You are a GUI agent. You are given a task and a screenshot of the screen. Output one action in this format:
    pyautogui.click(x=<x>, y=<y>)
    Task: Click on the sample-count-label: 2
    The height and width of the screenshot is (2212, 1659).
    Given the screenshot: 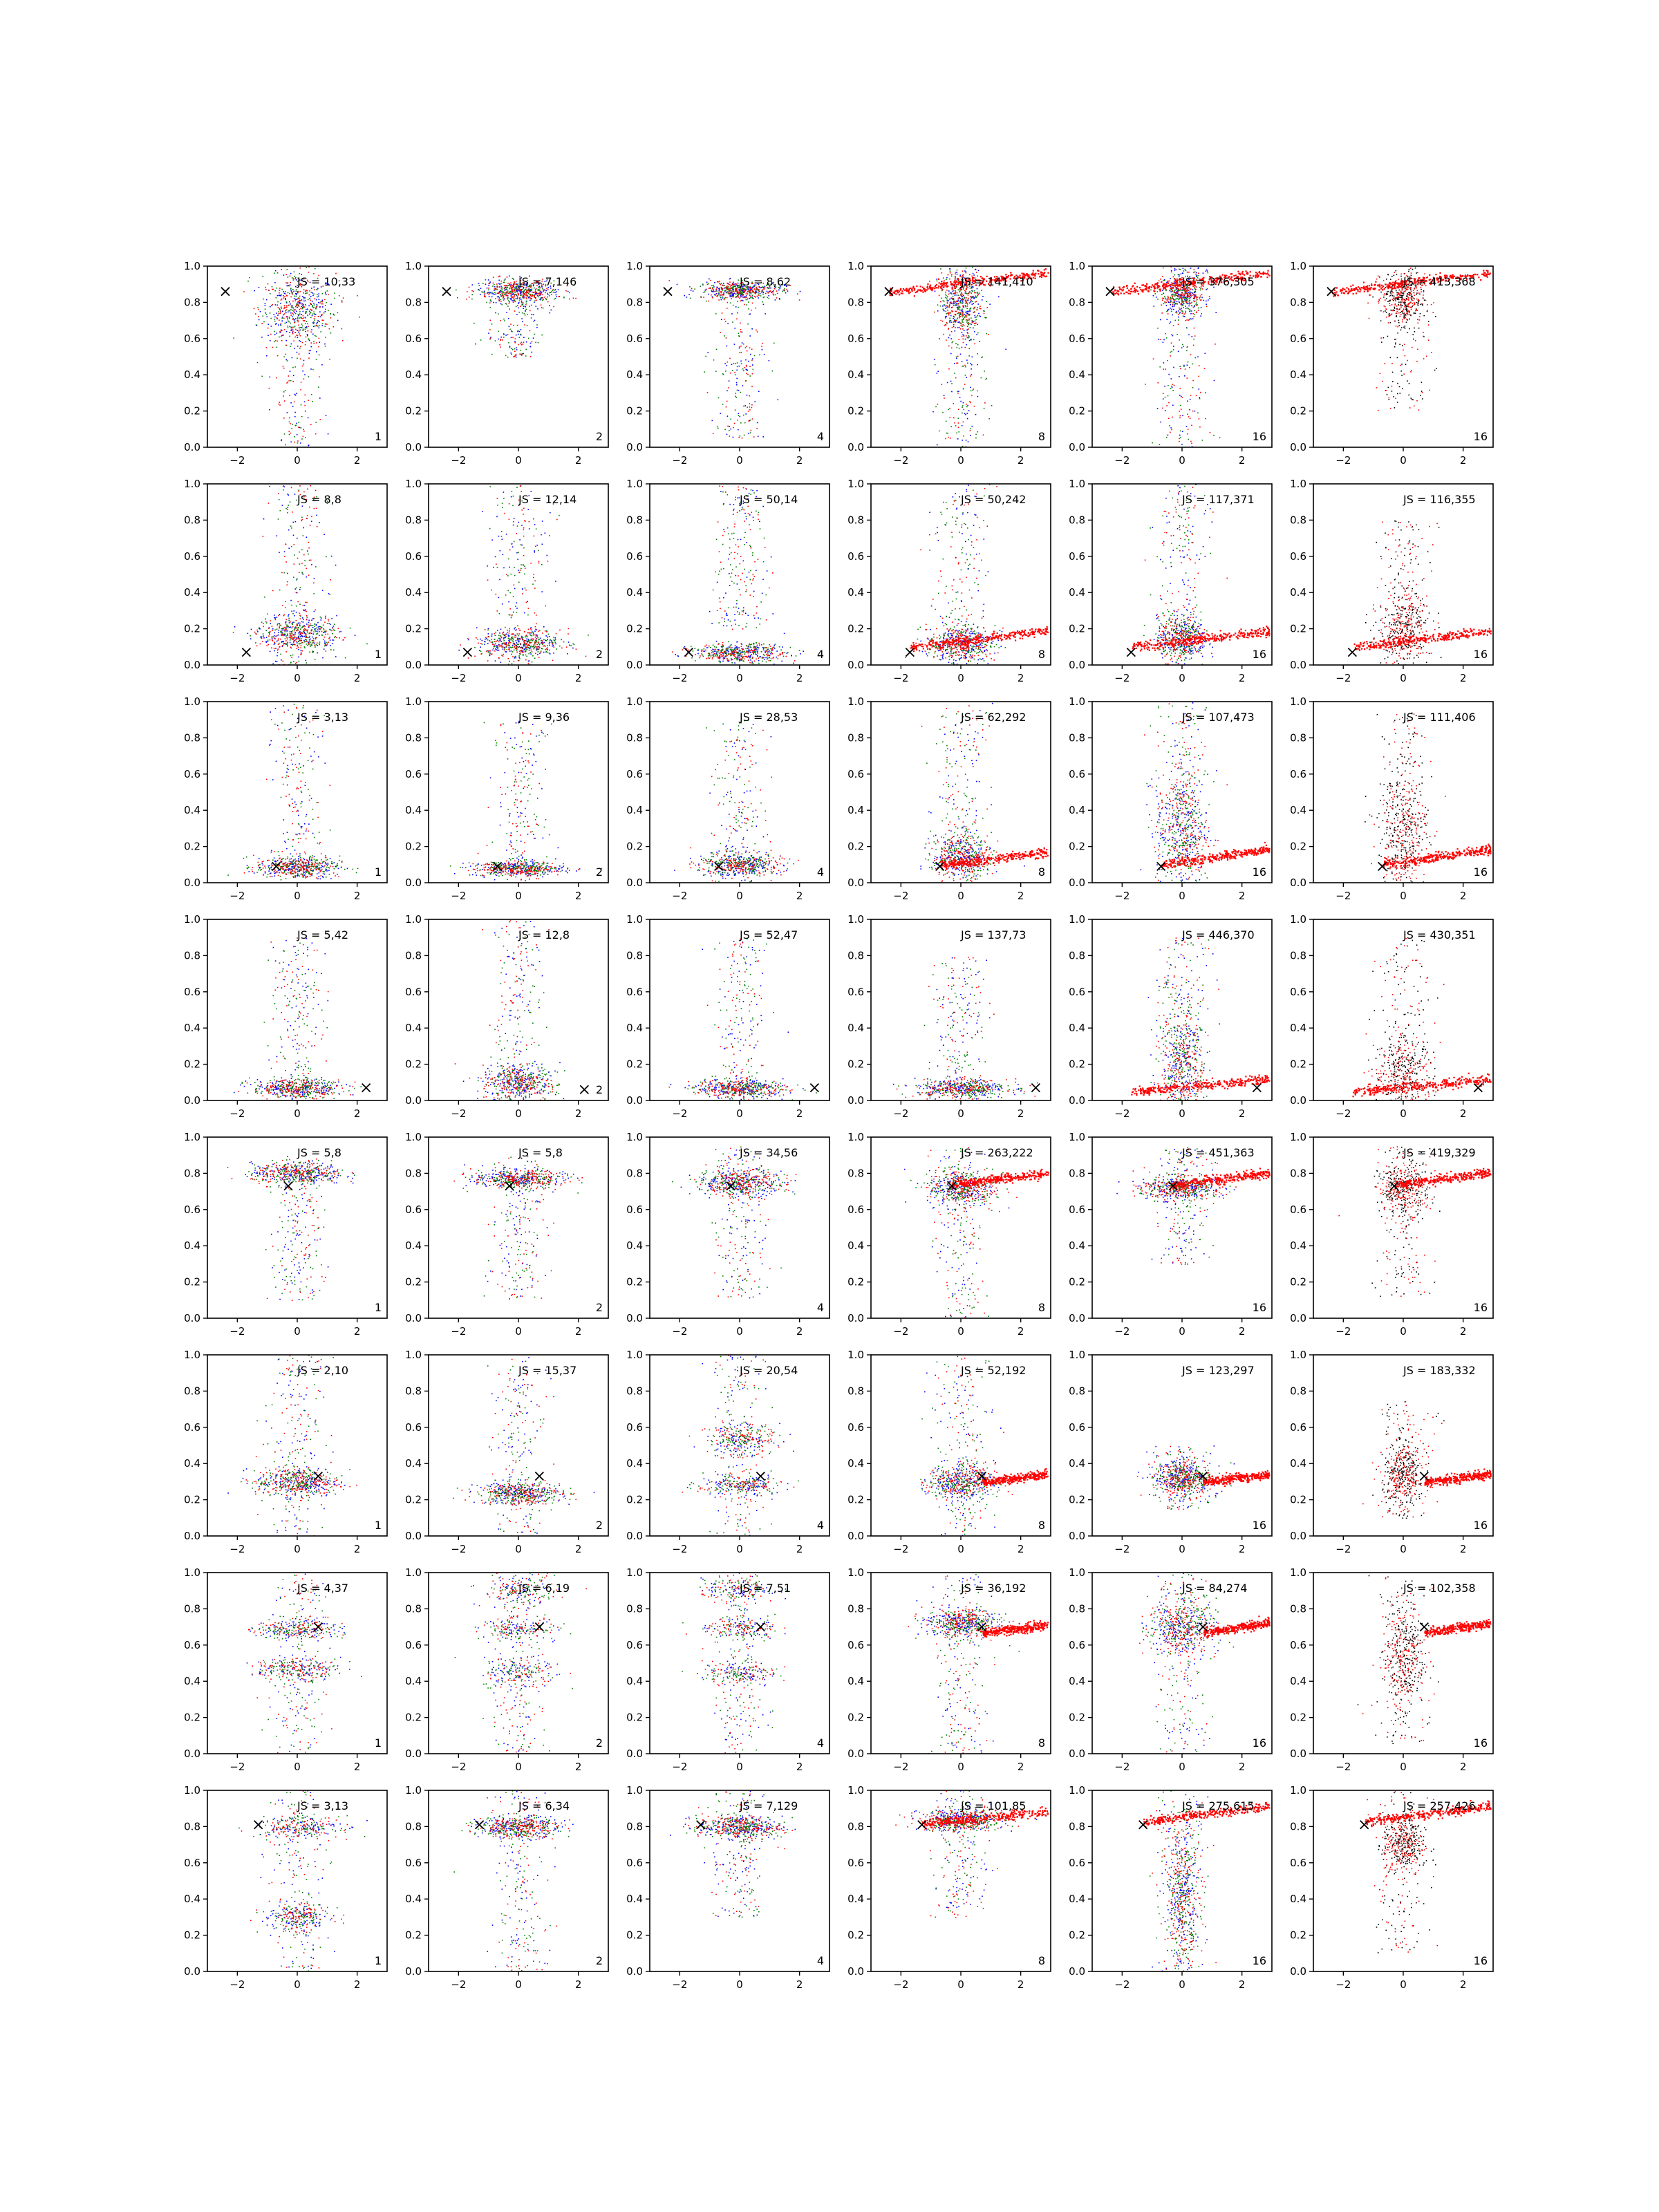 What is the action you would take?
    pyautogui.click(x=599, y=436)
    